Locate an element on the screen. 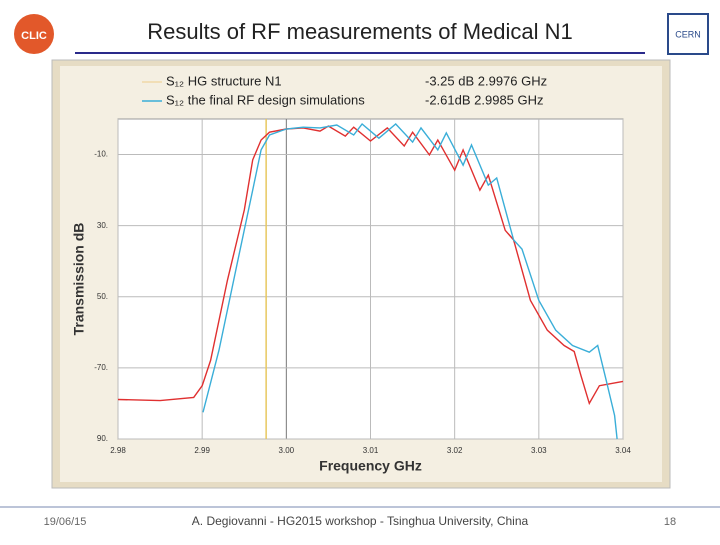  x-tick-label: 3.00 is located at coordinates (287, 450).